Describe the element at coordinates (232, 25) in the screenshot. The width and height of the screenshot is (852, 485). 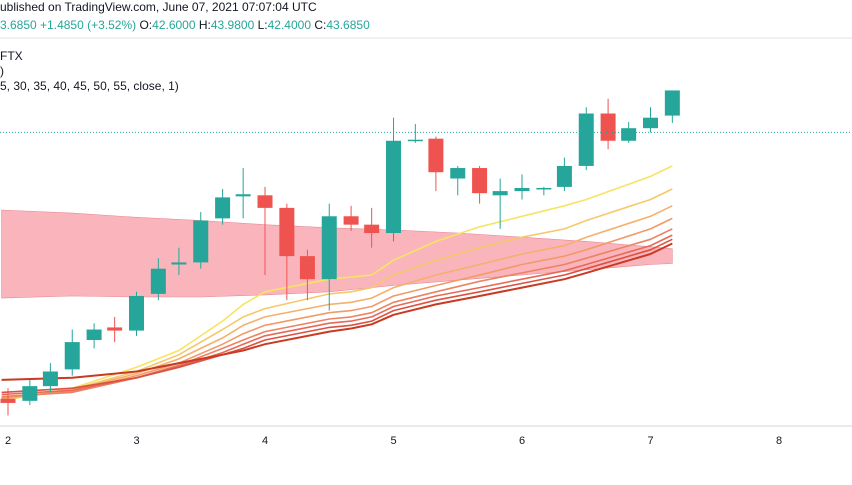
I see `high-value: 43.9800` at that location.